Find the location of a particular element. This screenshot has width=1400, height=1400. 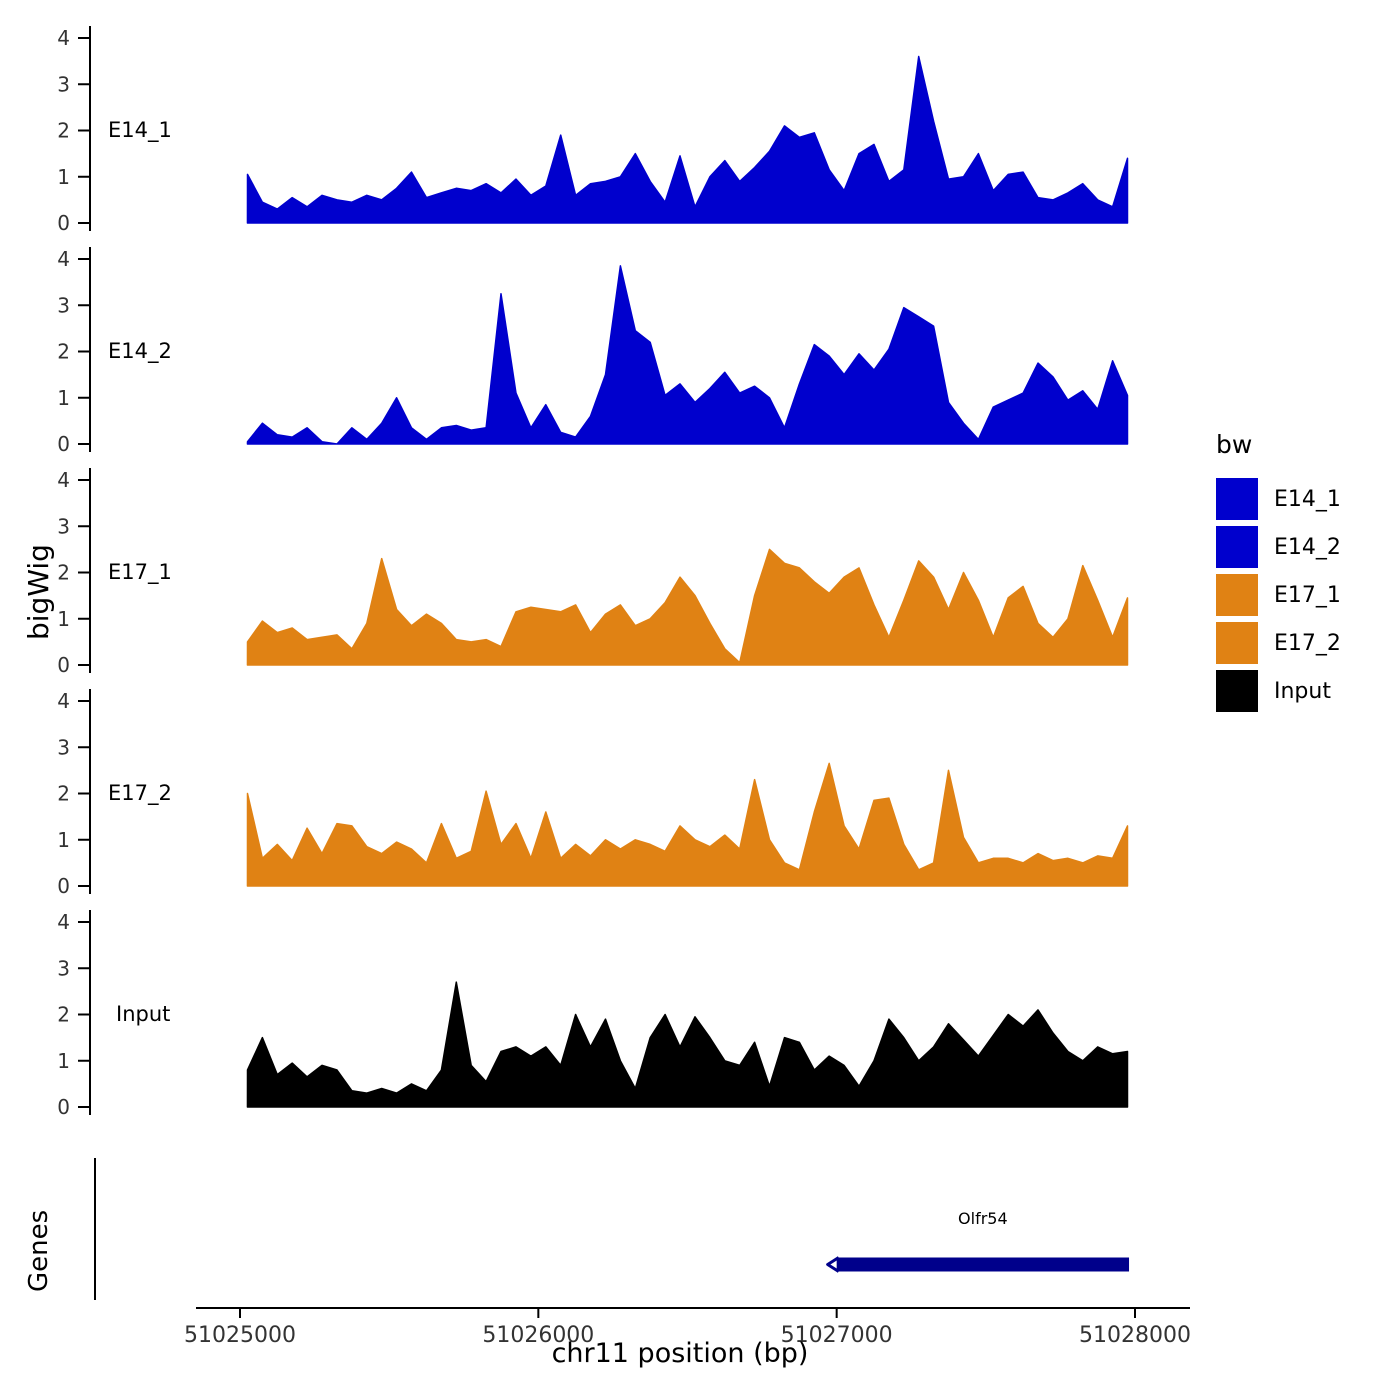

x-tick-label: 51028000 is located at coordinates (1135, 1335).